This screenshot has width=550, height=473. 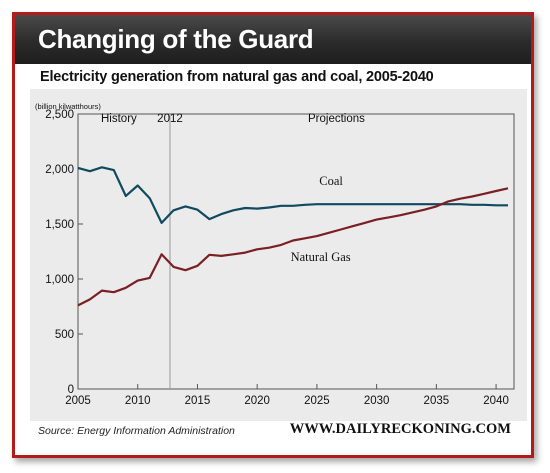 What do you see at coordinates (71, 390) in the screenshot?
I see `y-tick-label: 0` at bounding box center [71, 390].